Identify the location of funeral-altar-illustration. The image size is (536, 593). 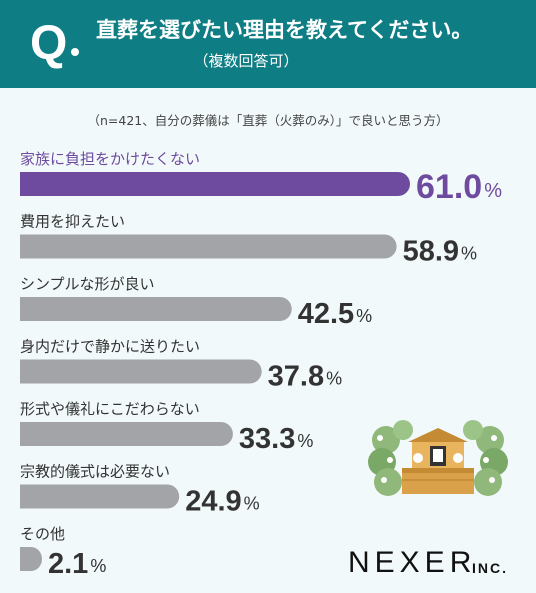
(438, 458).